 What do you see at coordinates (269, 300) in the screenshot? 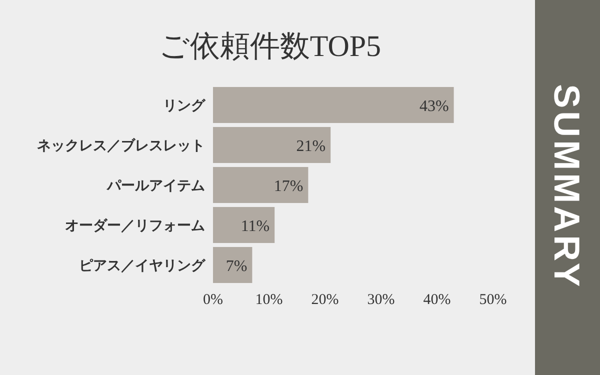
I see `x-tick-label: 10%` at bounding box center [269, 300].